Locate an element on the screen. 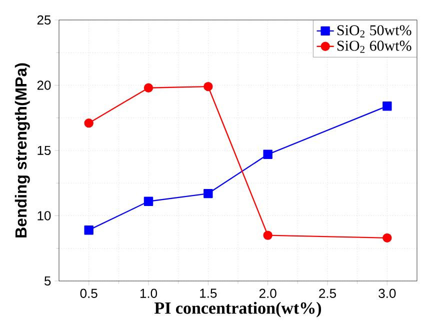 Image resolution: width=439 pixels, height=336 pixels. y-tick-label: 20 is located at coordinates (44, 85).